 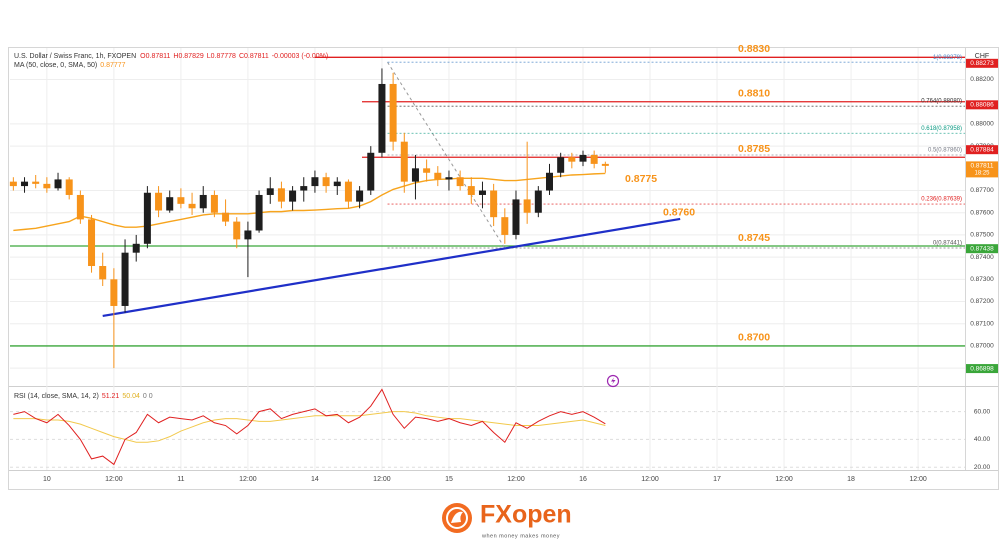 I want to click on fib-label: 1(0.88278), so click(x=947, y=58).